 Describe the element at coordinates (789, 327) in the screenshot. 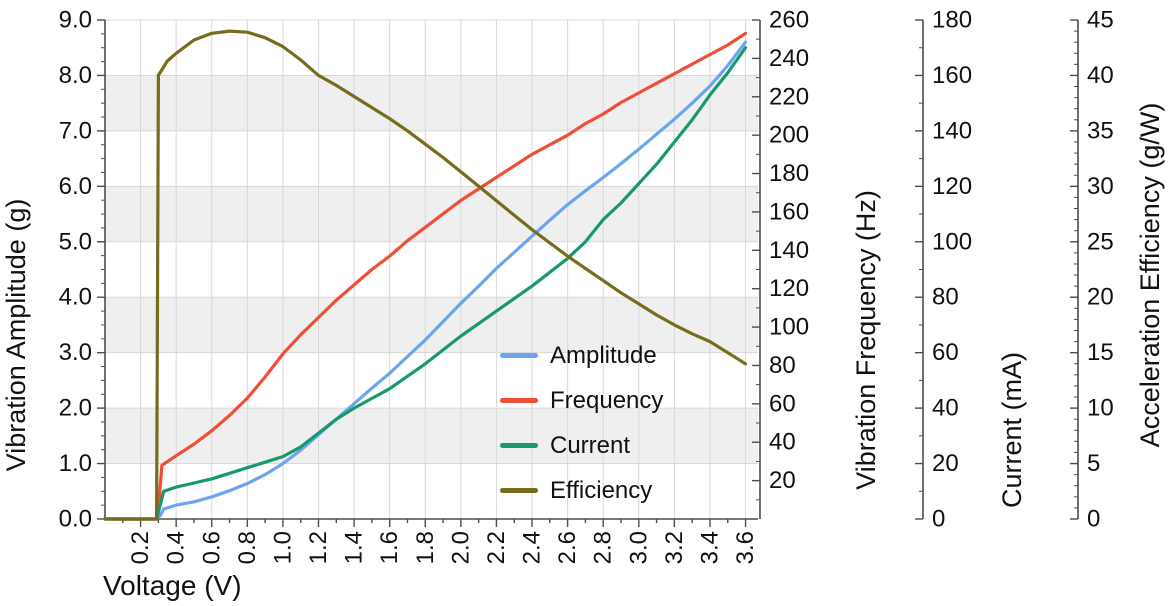

I see `y-tick-label-frequency: 100` at that location.